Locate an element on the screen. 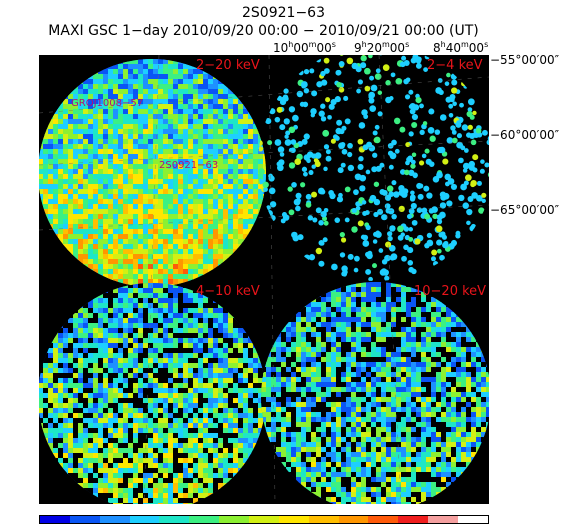 The width and height of the screenshot is (567, 525). color-scale-bar is located at coordinates (264, 519).